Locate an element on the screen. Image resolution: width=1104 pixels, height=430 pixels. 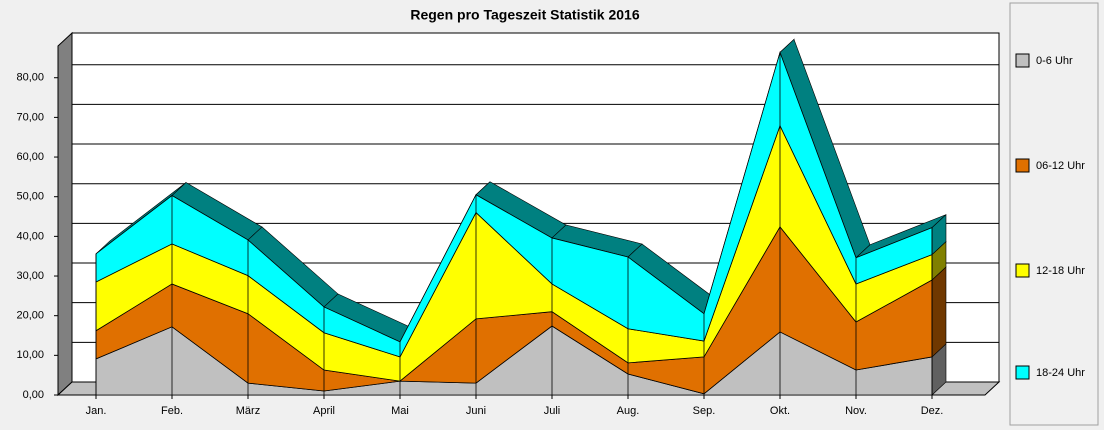
x-tick-label: Juli is located at coordinates (552, 411).